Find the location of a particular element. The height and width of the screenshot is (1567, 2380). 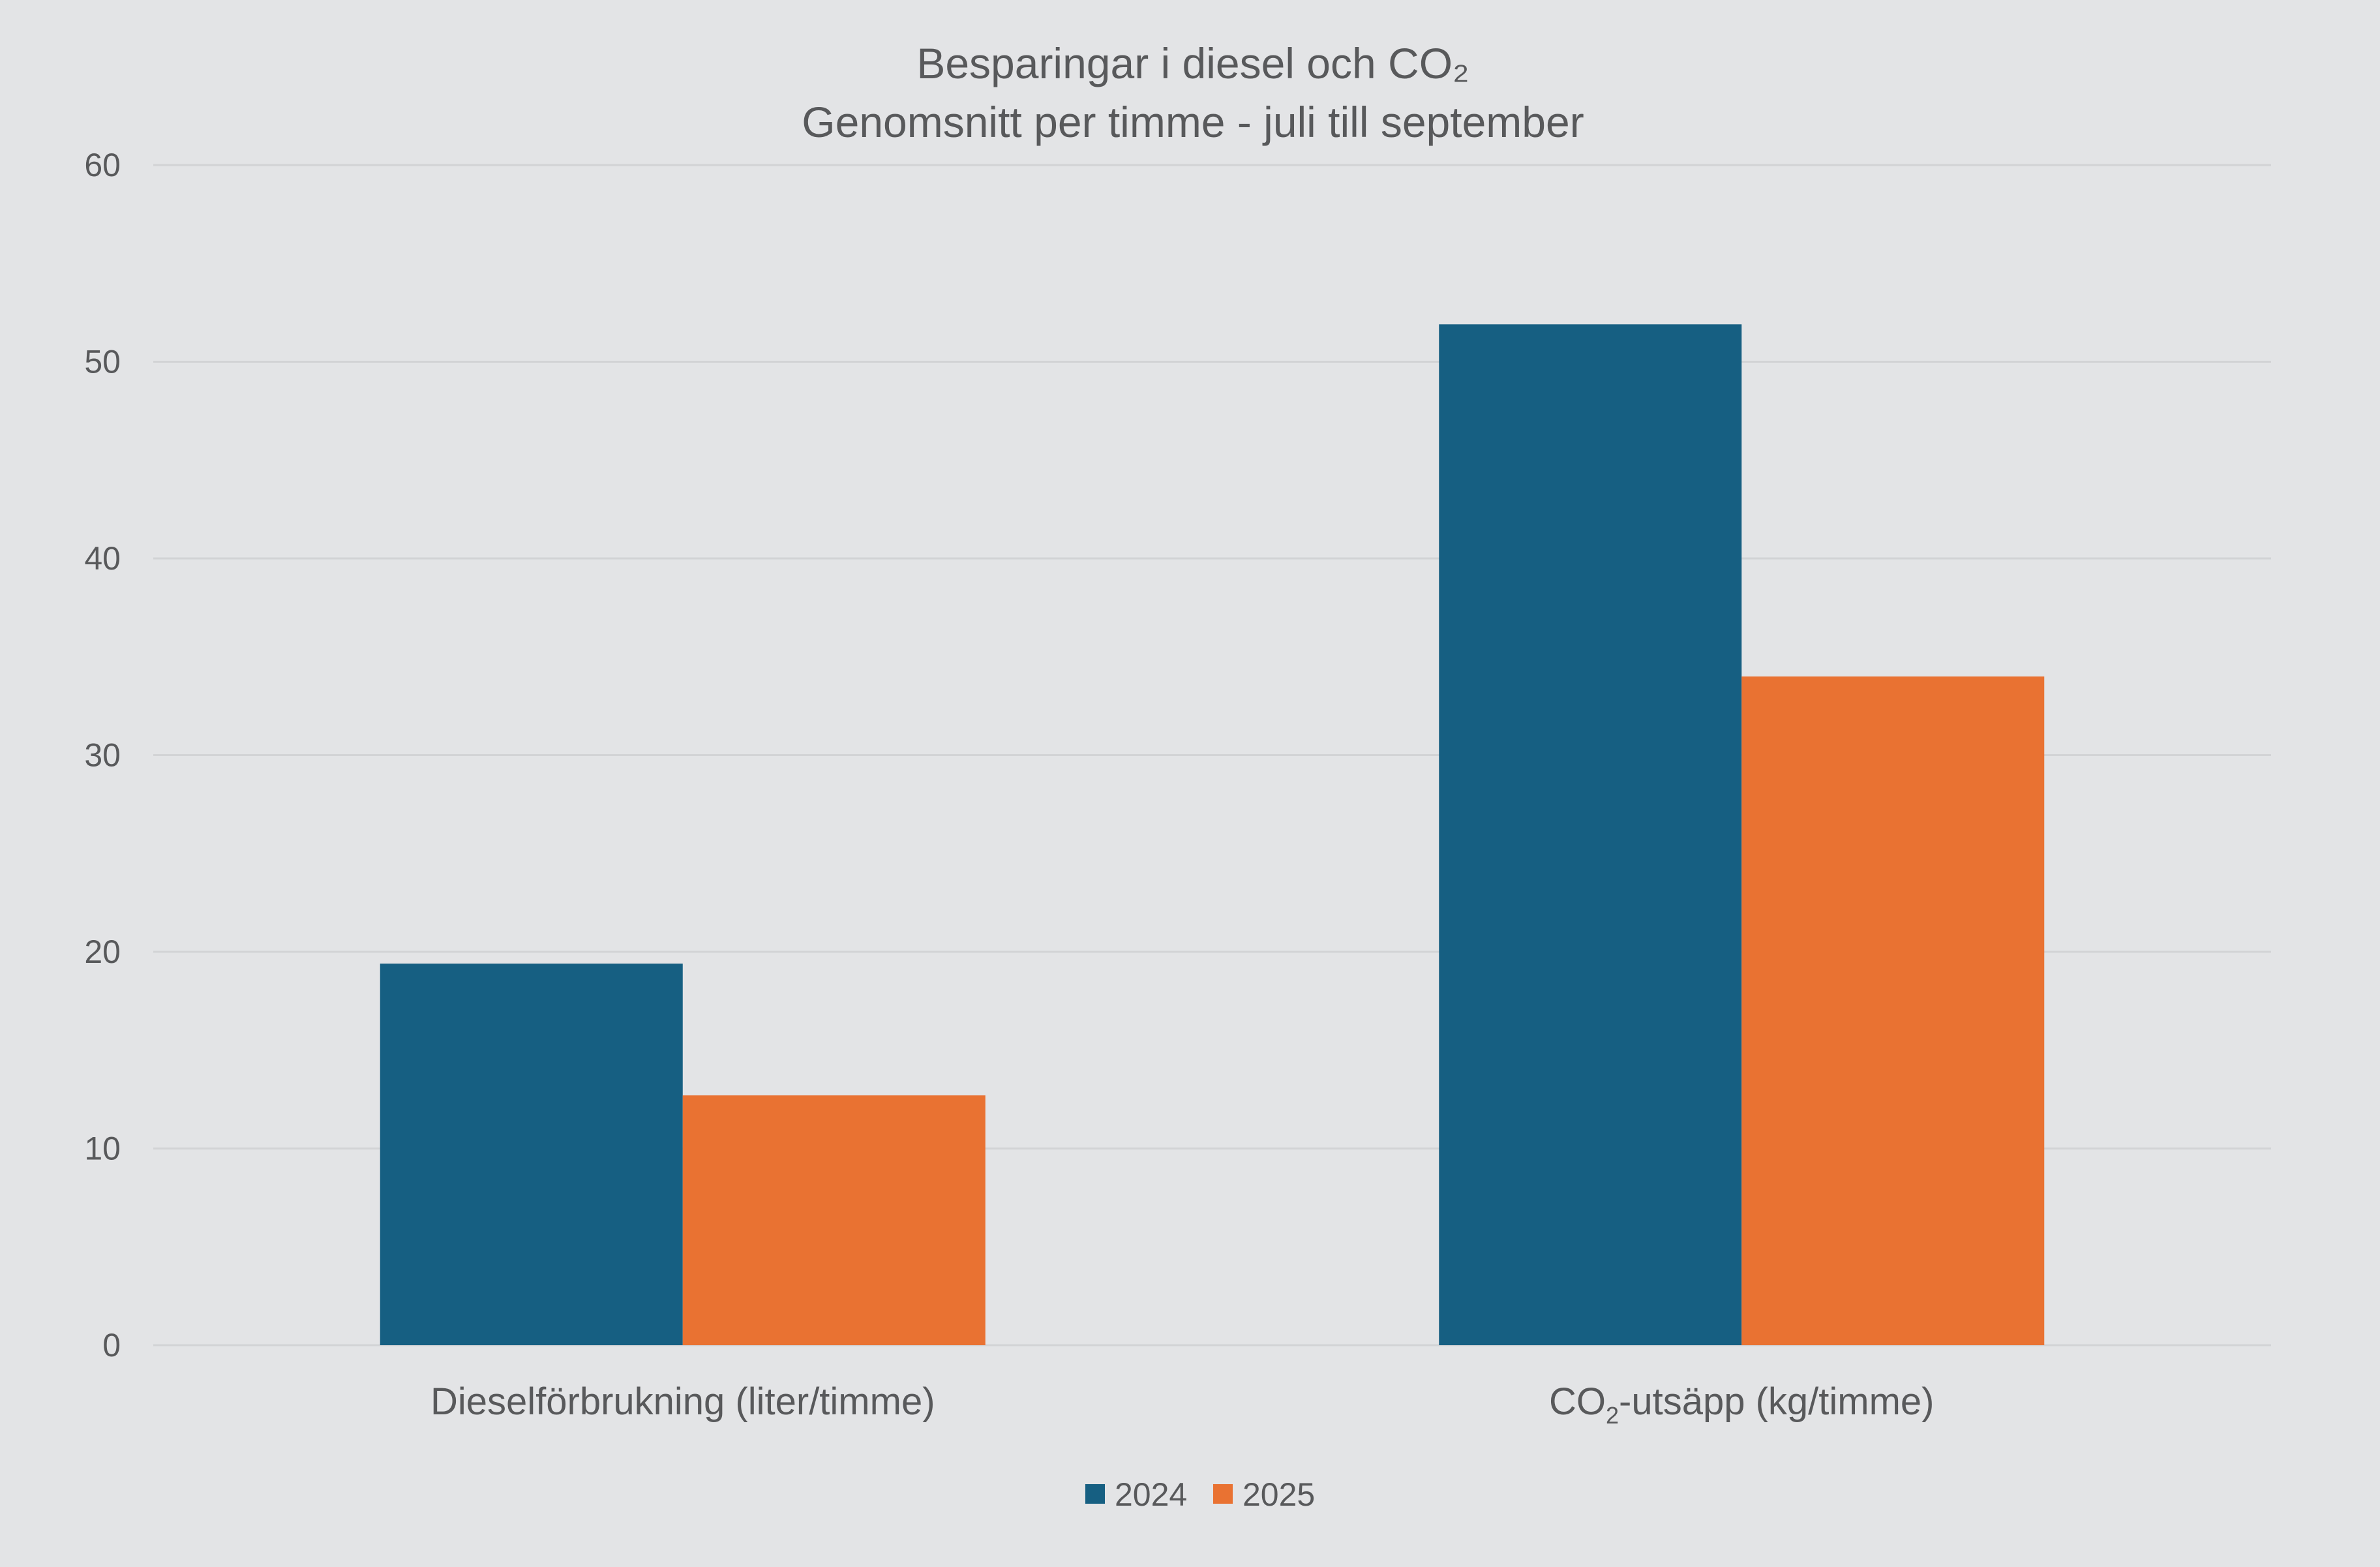

chart-title: Besparingar i diesel och CO₂ is located at coordinates (1193, 63).